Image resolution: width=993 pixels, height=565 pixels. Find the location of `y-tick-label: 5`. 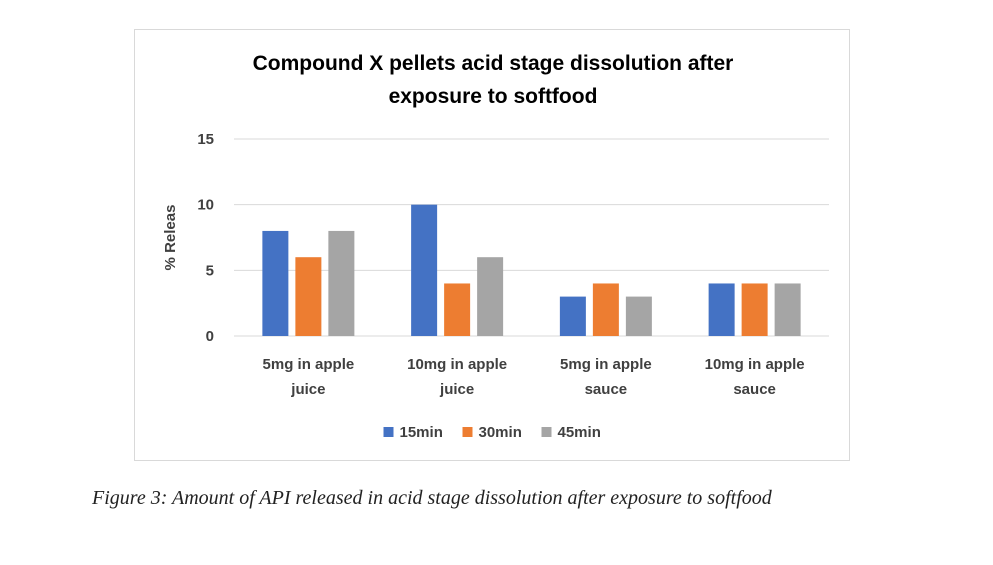

y-tick-label: 5 is located at coordinates (210, 270).